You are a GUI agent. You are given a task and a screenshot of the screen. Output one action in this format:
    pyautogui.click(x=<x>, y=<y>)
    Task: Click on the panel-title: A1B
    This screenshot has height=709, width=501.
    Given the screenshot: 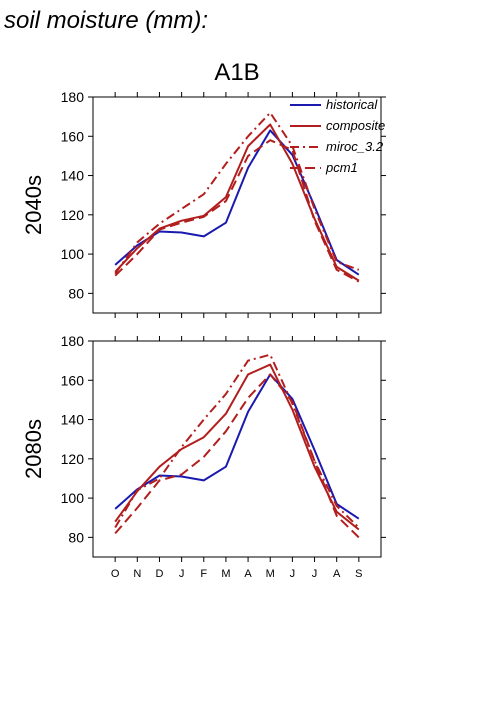 What is the action you would take?
    pyautogui.click(x=236, y=72)
    